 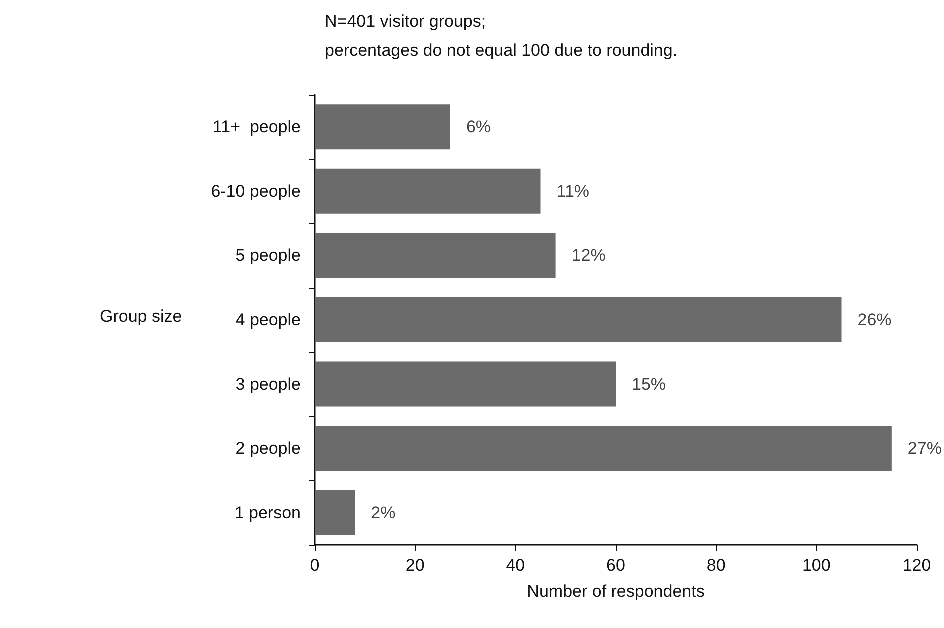 What do you see at coordinates (268, 384) in the screenshot?
I see `y-tick-label: 3 people` at bounding box center [268, 384].